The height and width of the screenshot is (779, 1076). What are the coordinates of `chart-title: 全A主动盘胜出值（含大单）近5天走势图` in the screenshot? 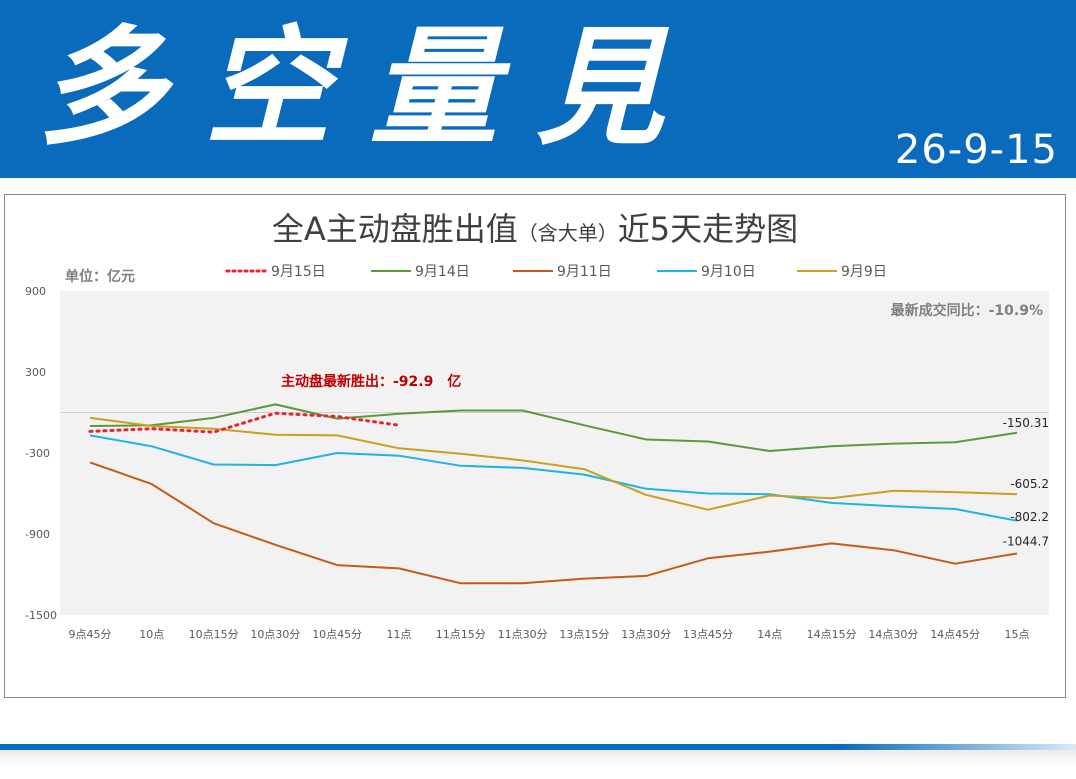 It's located at (535, 229).